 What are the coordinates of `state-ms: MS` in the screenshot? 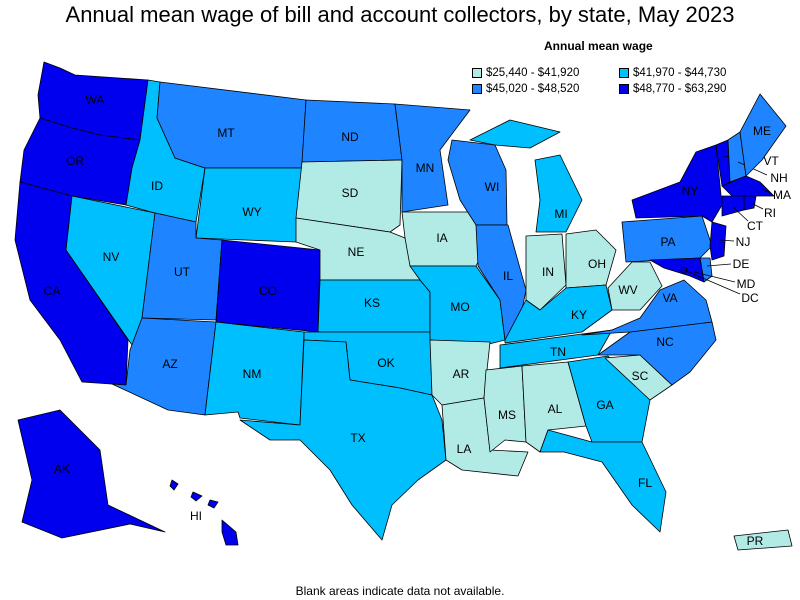 It's located at (505, 409).